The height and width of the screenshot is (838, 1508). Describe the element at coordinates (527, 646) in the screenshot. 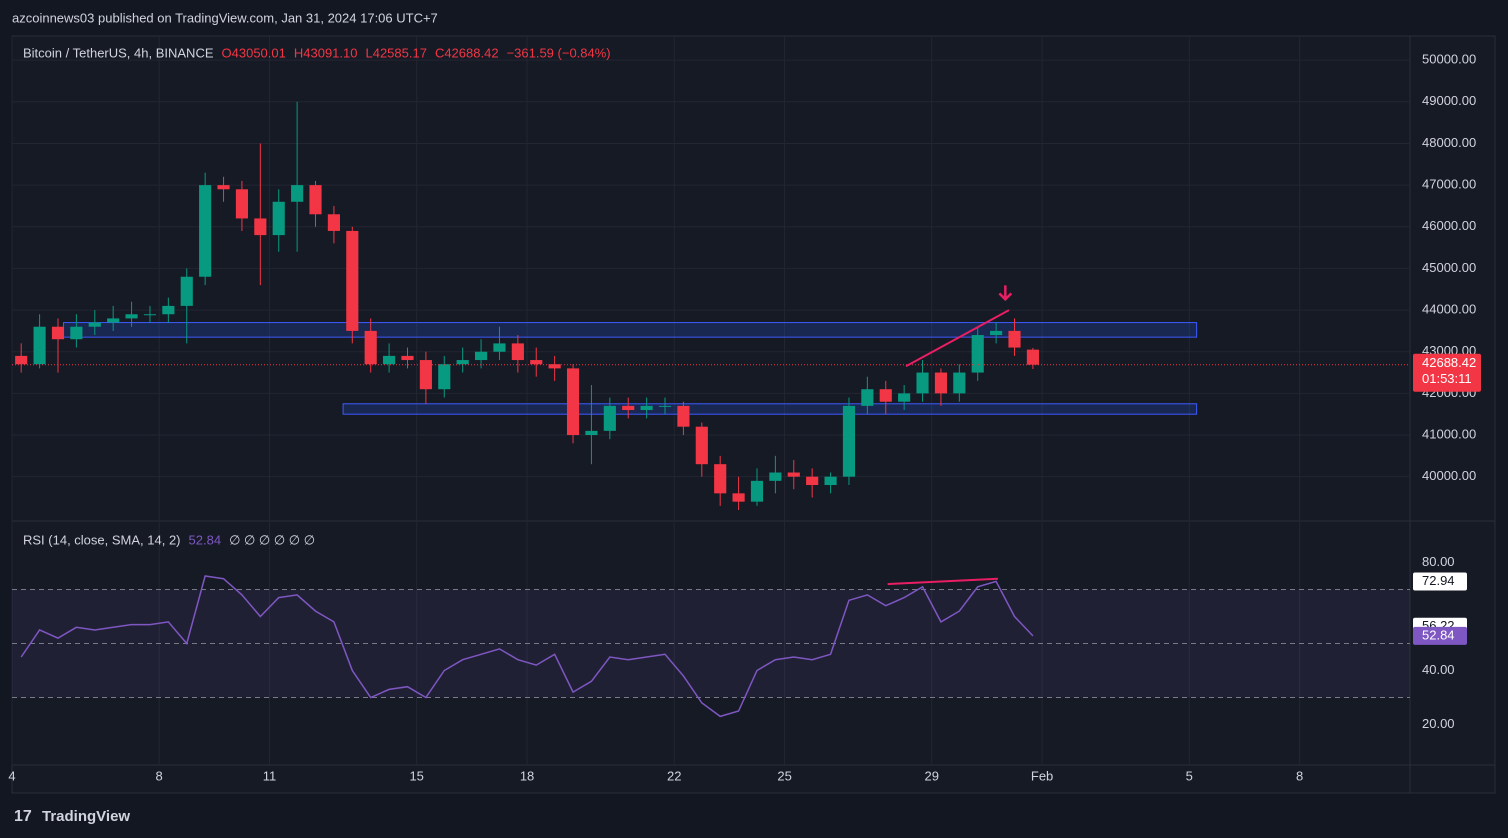

I see `rsi-line` at that location.